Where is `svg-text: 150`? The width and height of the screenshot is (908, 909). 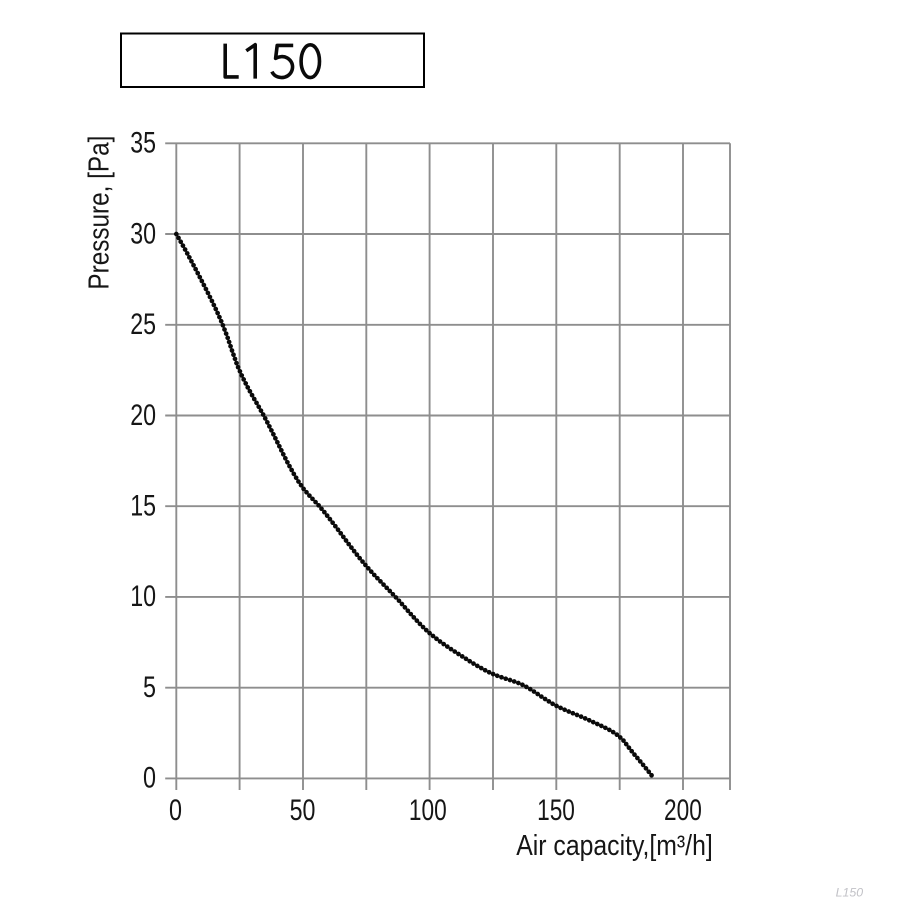
svg-text: 150 is located at coordinates (556, 810).